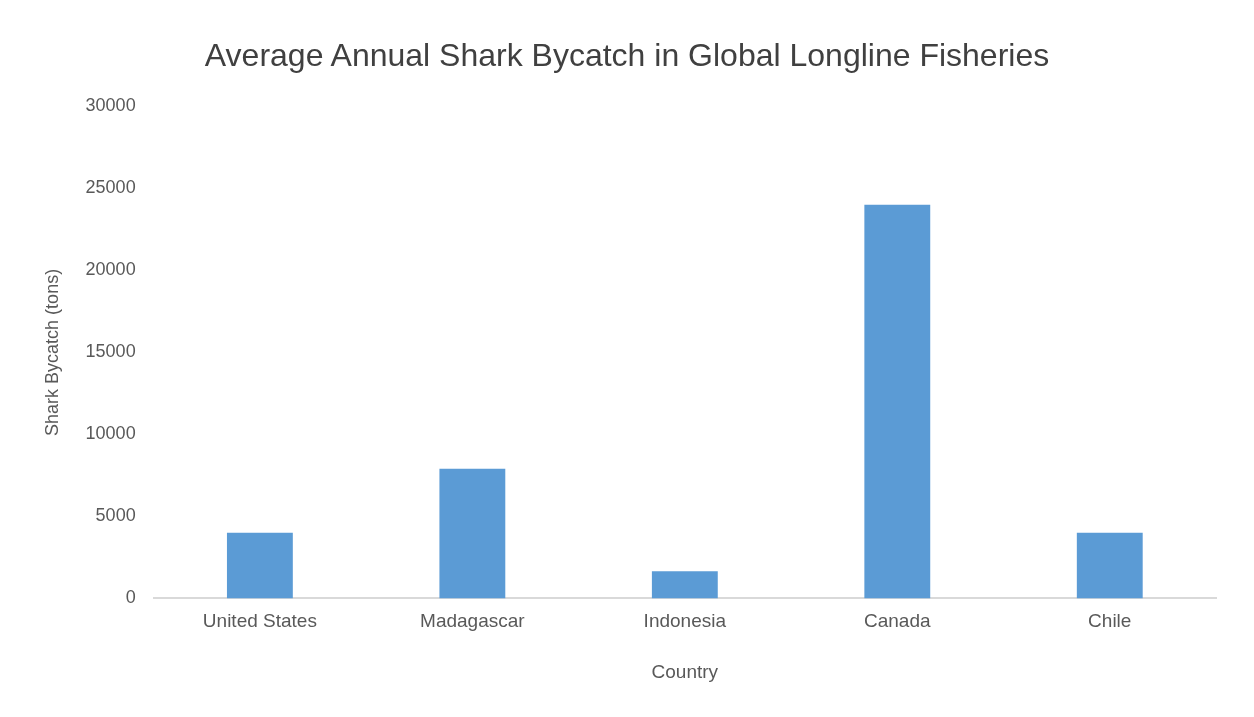 Image resolution: width=1254 pixels, height=717 pixels. What do you see at coordinates (51, 352) in the screenshot?
I see `y-axis-title: Shark Bycatch (tons)` at bounding box center [51, 352].